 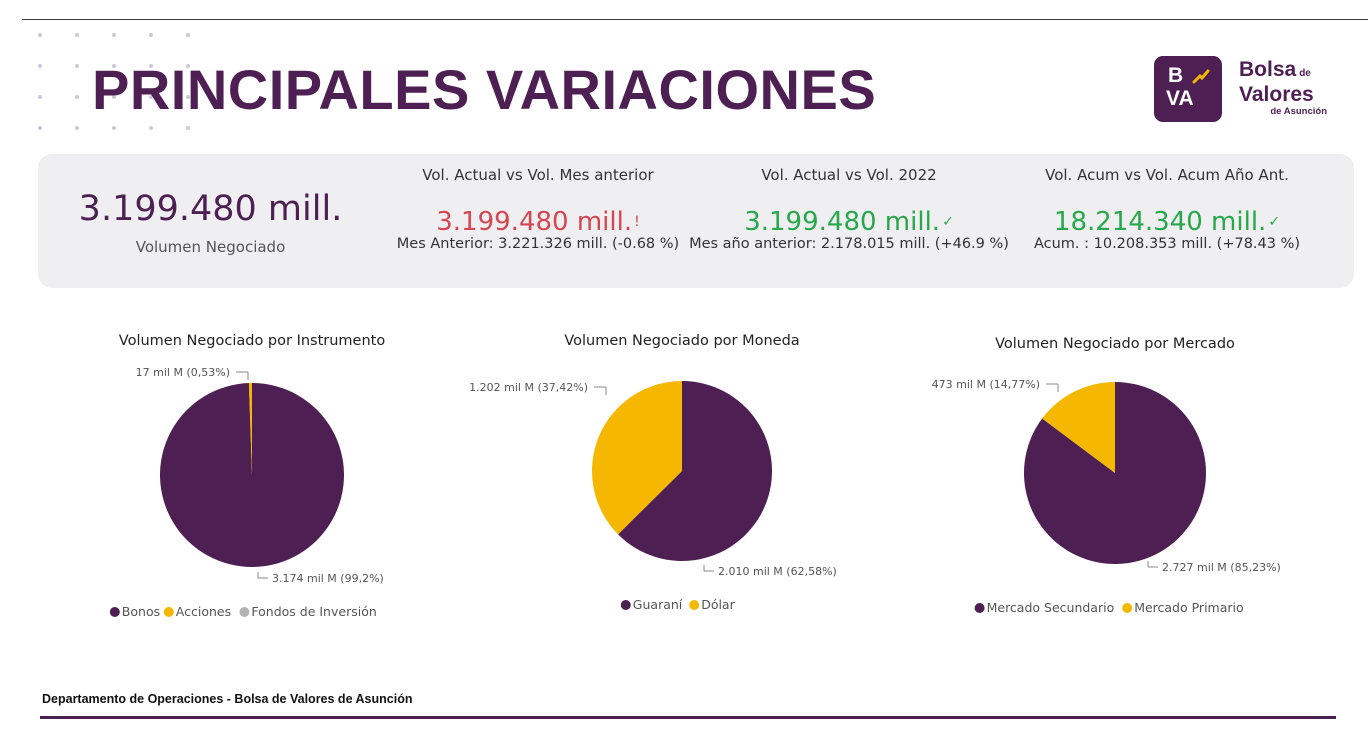 I want to click on pie-slice-bonos, so click(x=251, y=475).